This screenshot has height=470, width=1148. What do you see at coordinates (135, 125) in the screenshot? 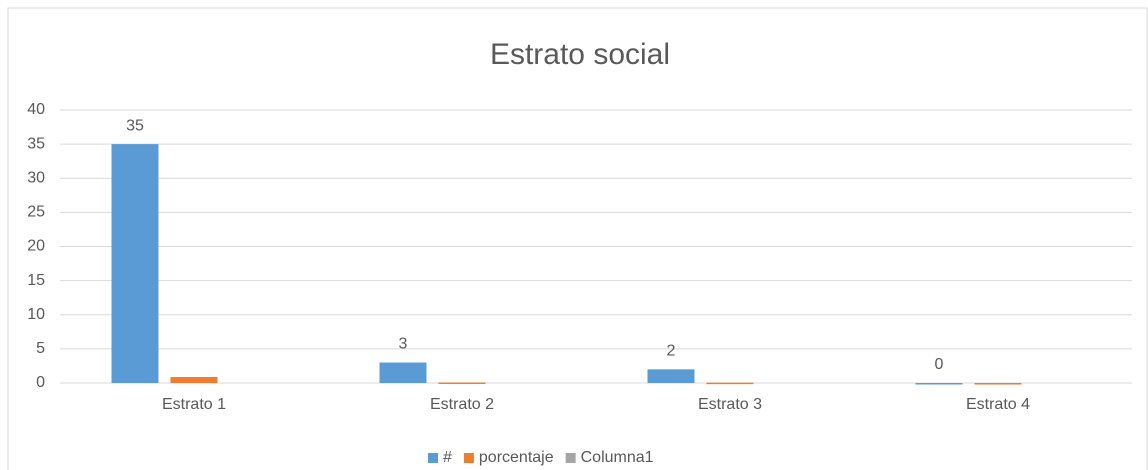
I see `data-label: 35` at bounding box center [135, 125].